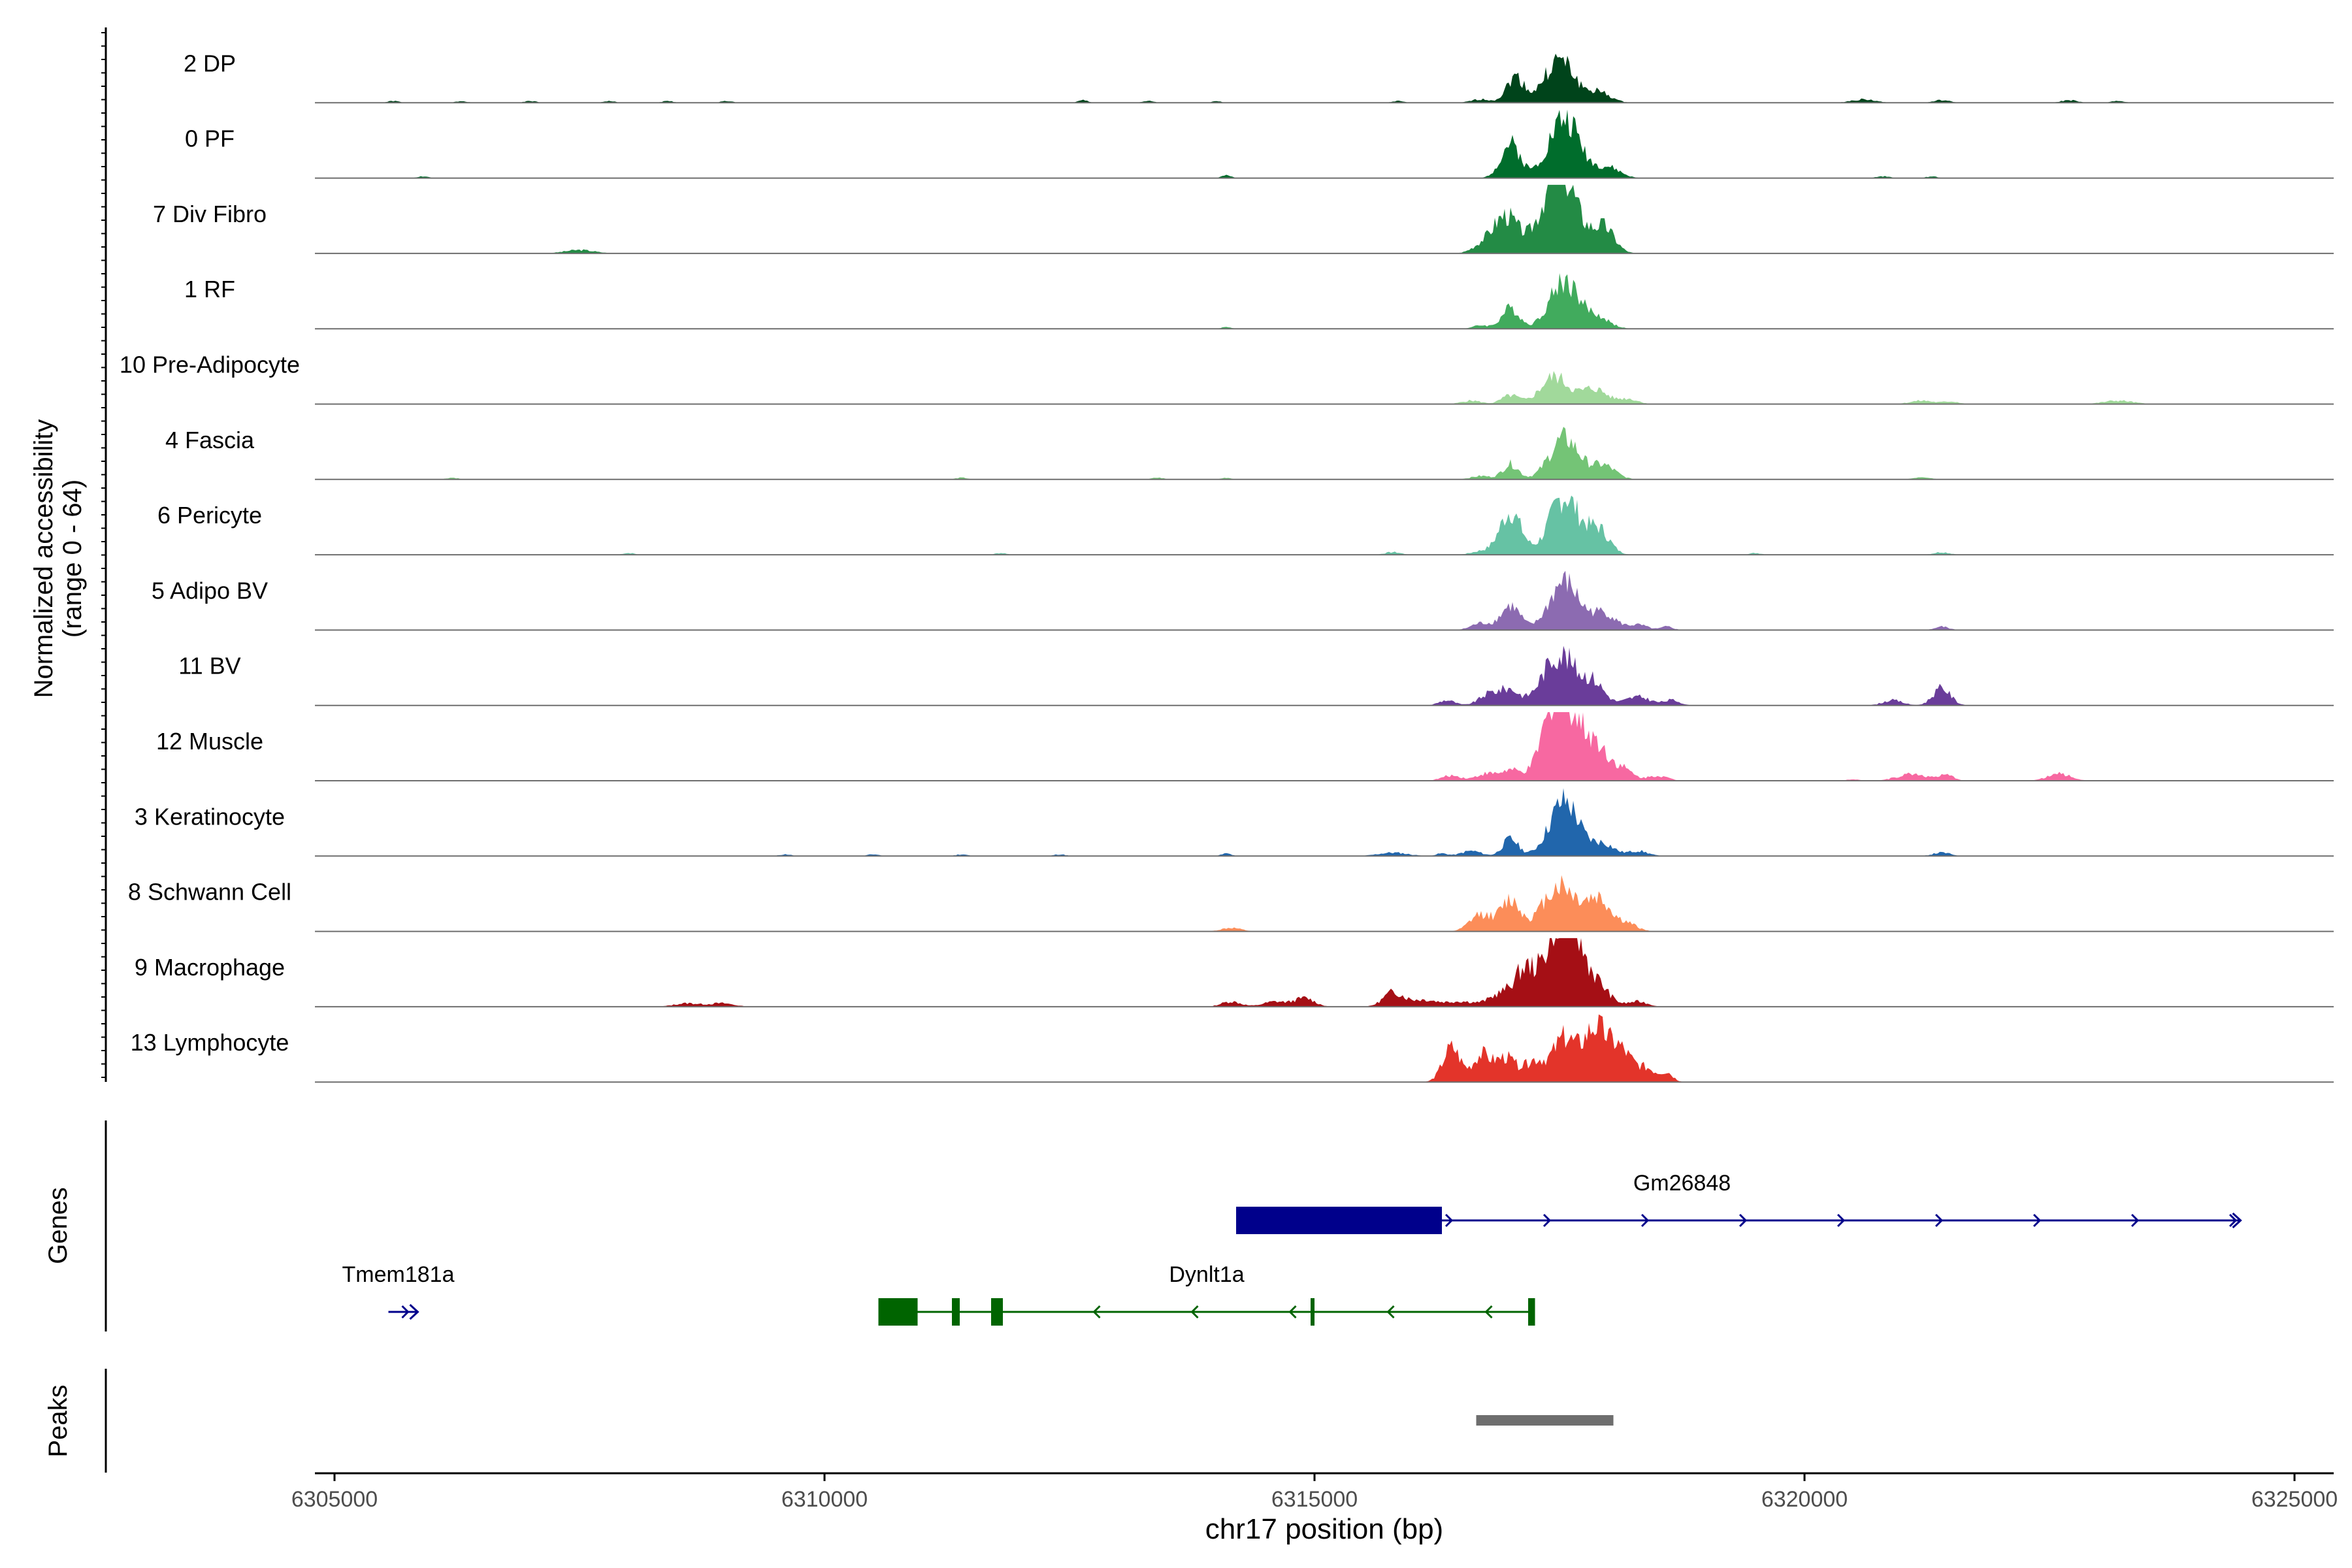 Image resolution: width=2352 pixels, height=1568 pixels. Describe the element at coordinates (72, 559) in the screenshot. I see `y-axis-range-label: (range 0 - 64)` at that location.